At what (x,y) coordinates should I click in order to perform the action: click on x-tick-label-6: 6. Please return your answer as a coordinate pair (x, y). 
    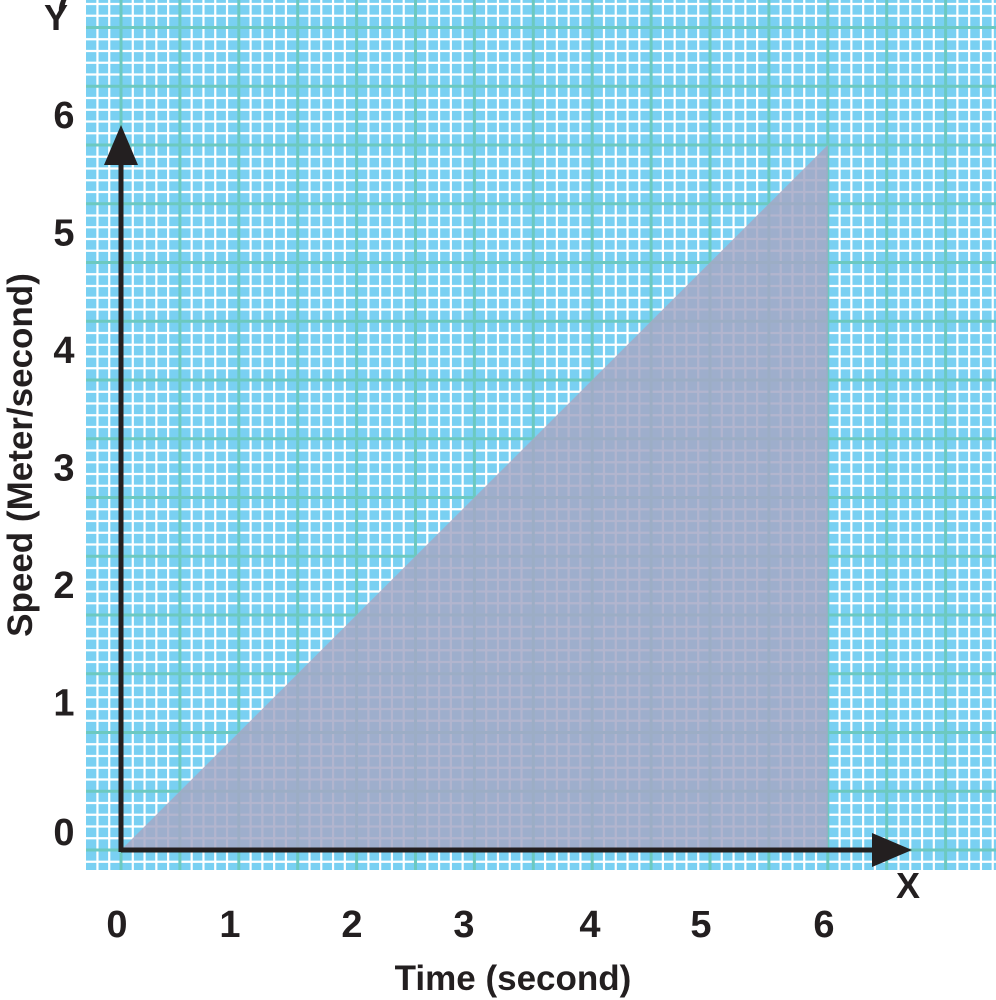
    Looking at the image, I should click on (823, 925).